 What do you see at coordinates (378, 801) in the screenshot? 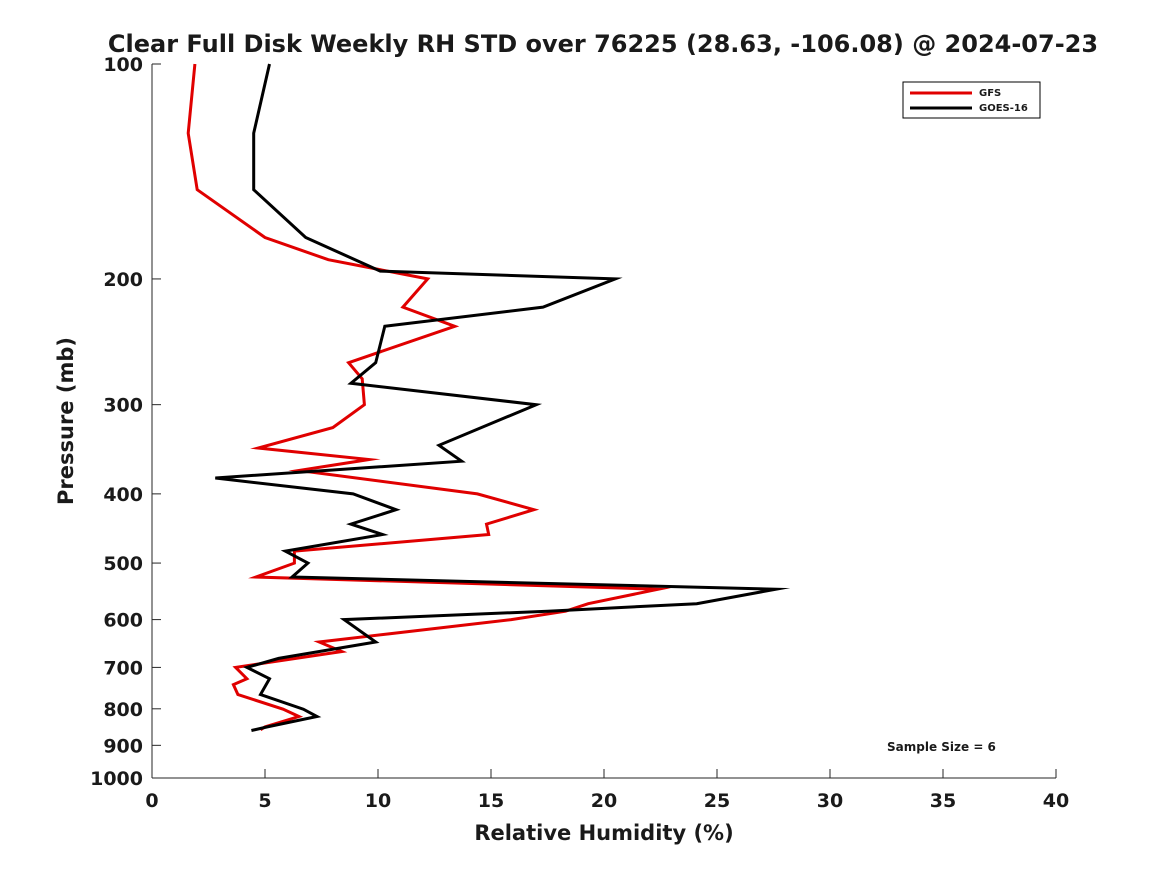
I see `x-tick-label: 10` at bounding box center [378, 801].